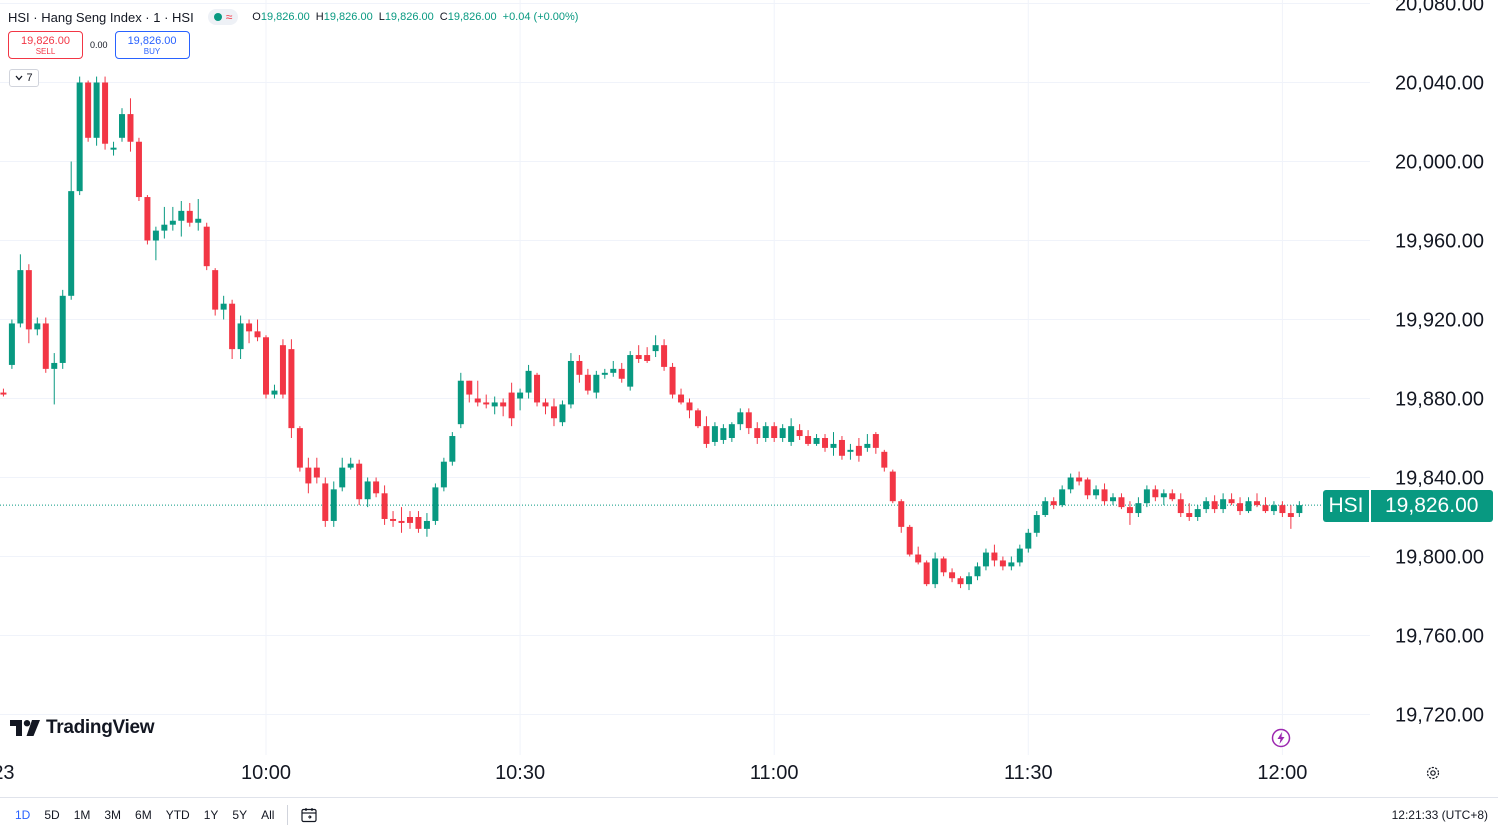  I want to click on symbol-title: HSI · Hang Seng Index · 1 · HSI, so click(101, 17).